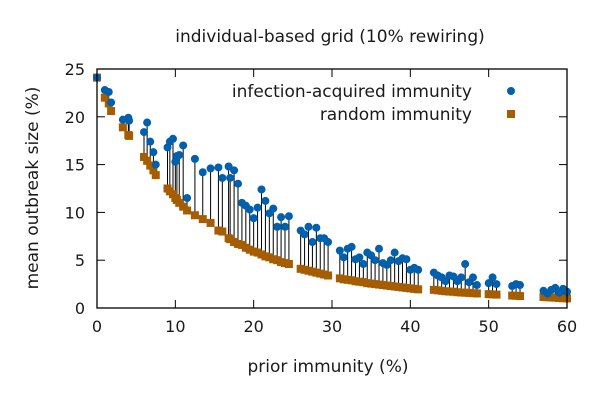 This screenshot has width=600, height=400. Describe the element at coordinates (33, 188) in the screenshot. I see `y-axis-label: mean outbreak size (%)` at that location.